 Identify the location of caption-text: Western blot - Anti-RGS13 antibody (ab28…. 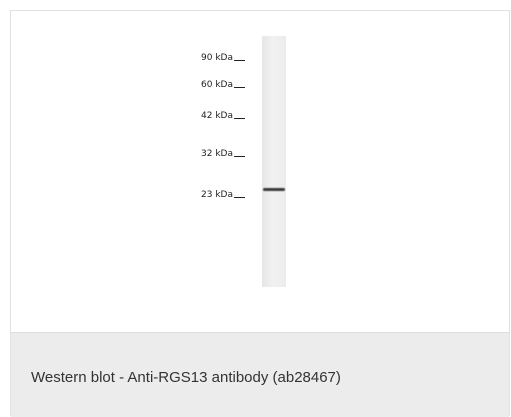
(186, 377).